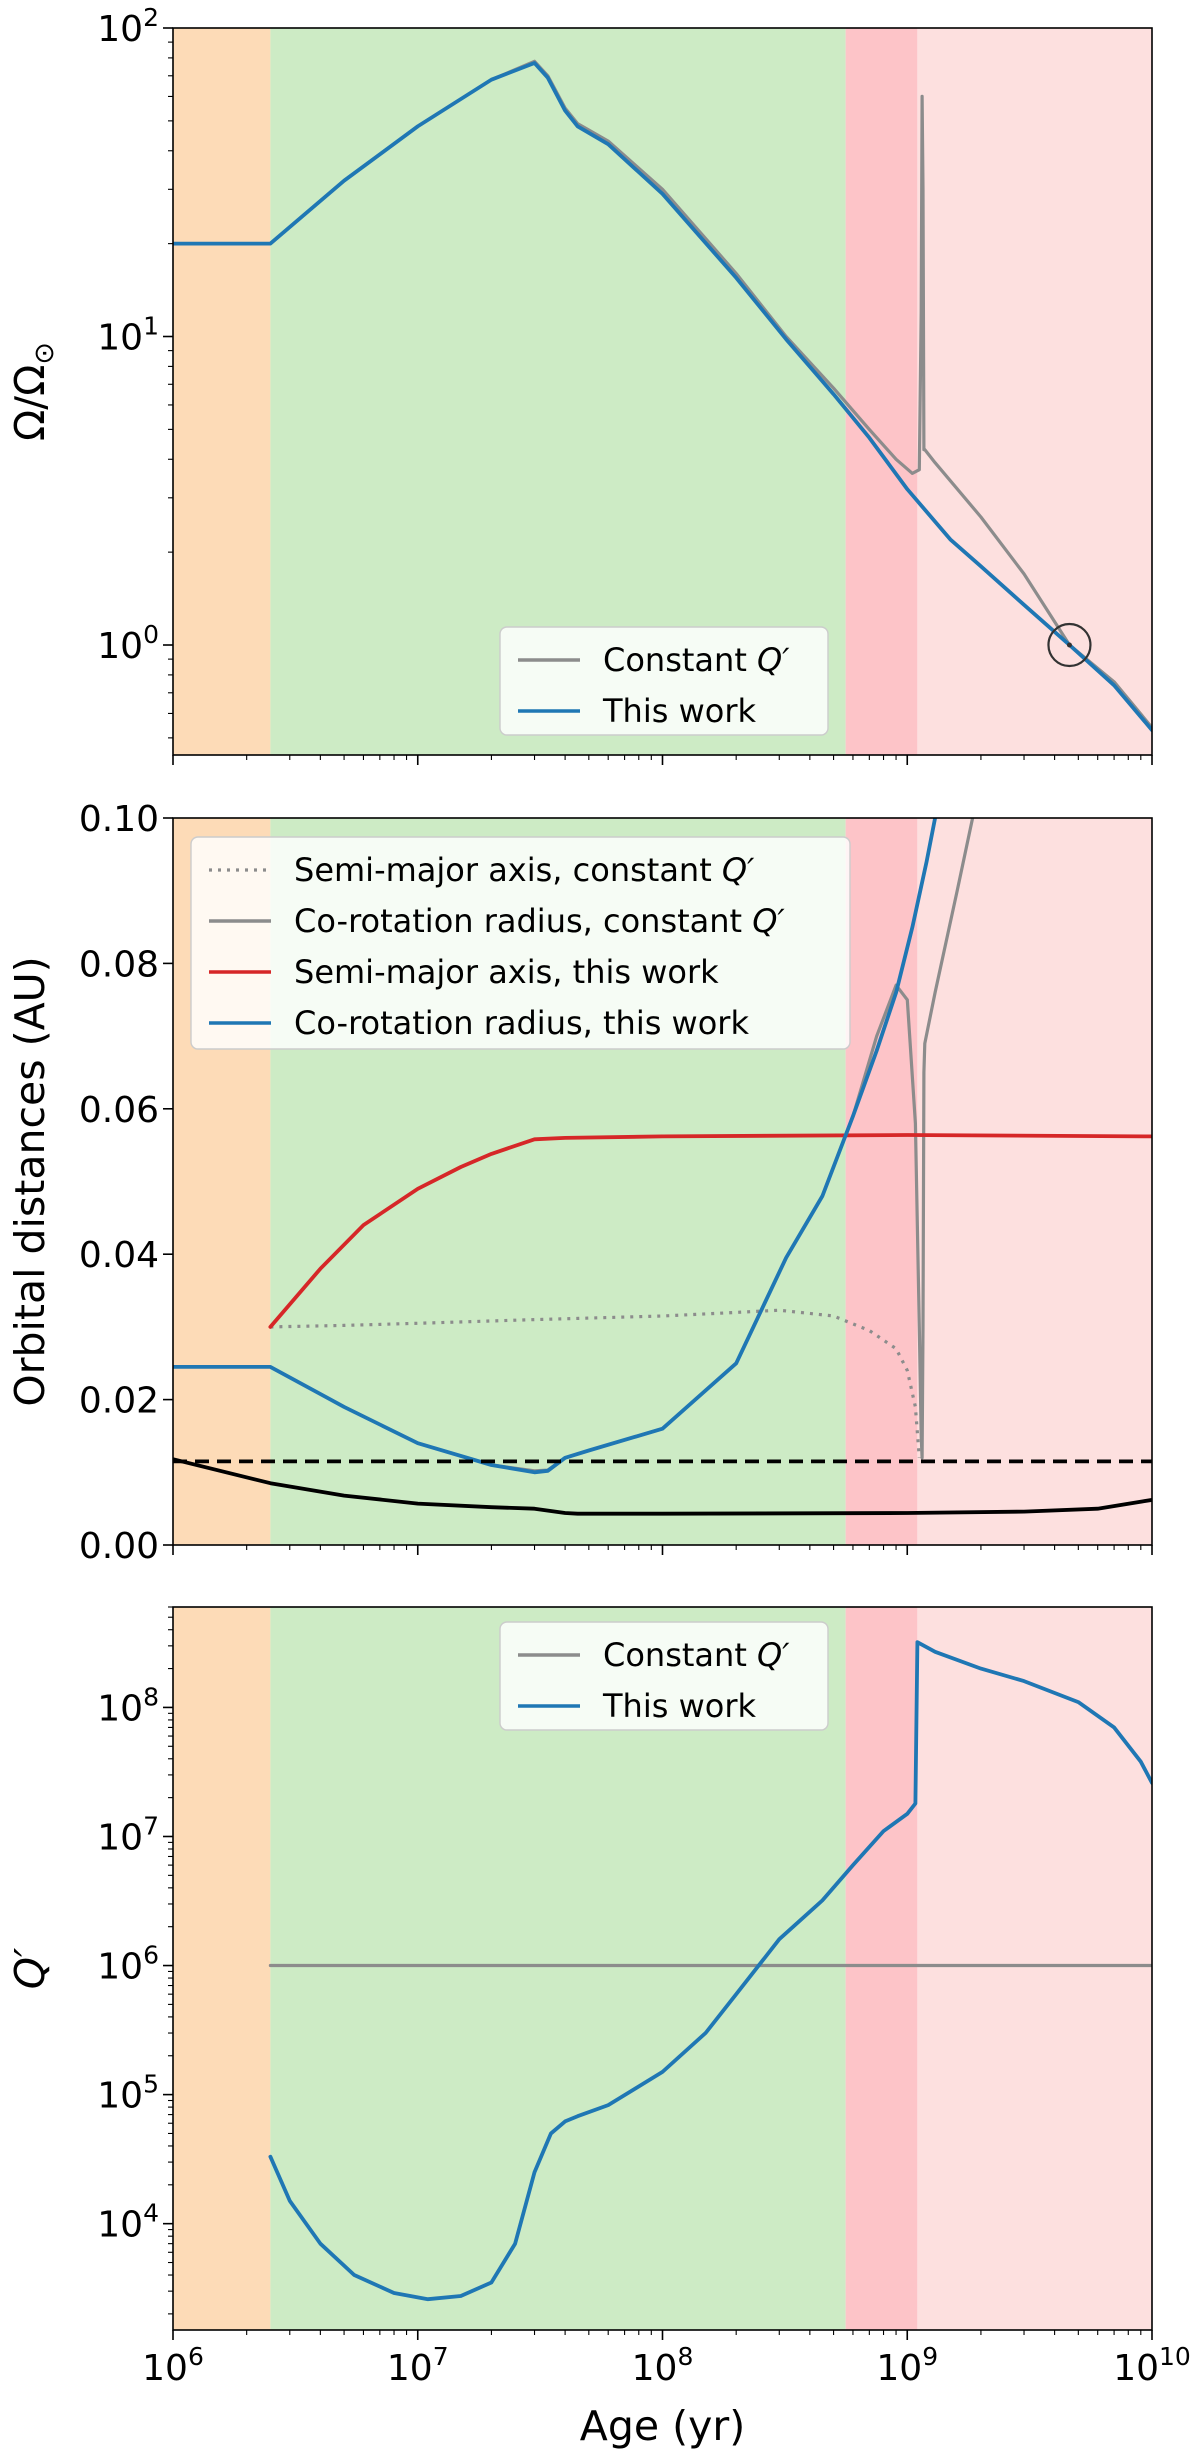  I want to click on series-line-stellar-radius, so click(662, 1486).